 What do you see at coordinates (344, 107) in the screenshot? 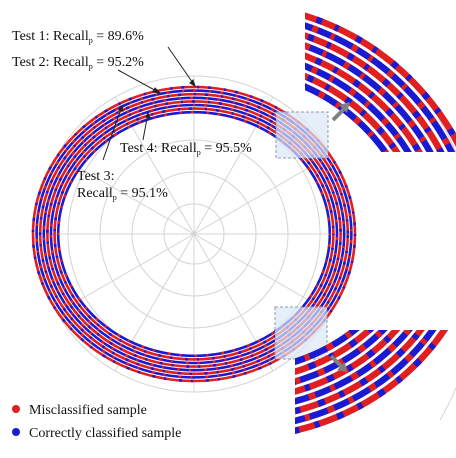
I see `zoom-arrow-top-head` at bounding box center [344, 107].